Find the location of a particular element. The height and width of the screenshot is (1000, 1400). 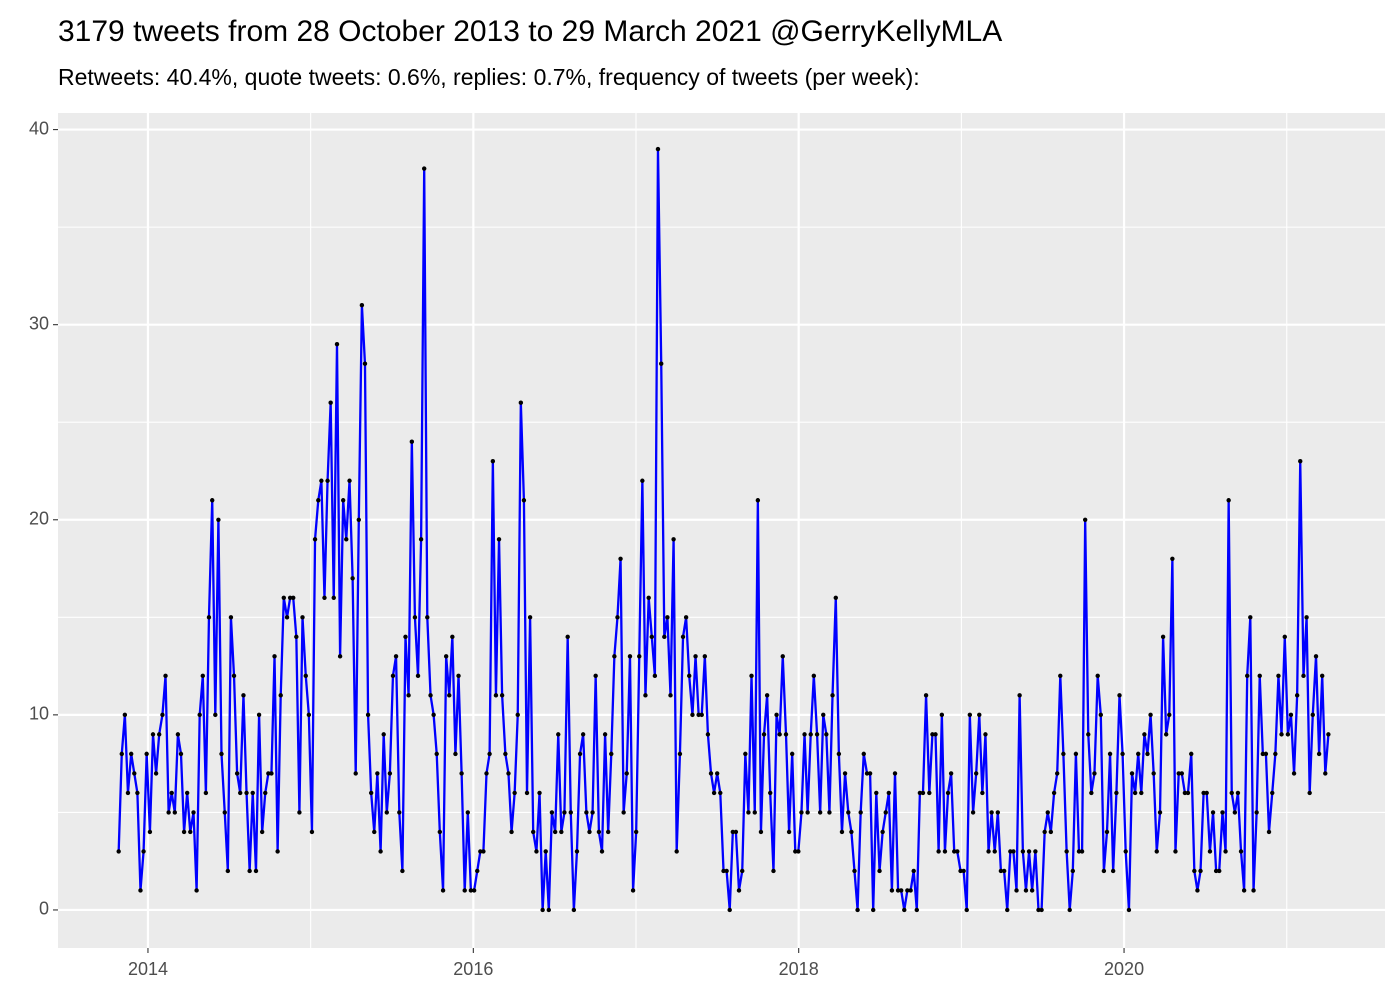

x-tick-label: 2020 is located at coordinates (1124, 969).